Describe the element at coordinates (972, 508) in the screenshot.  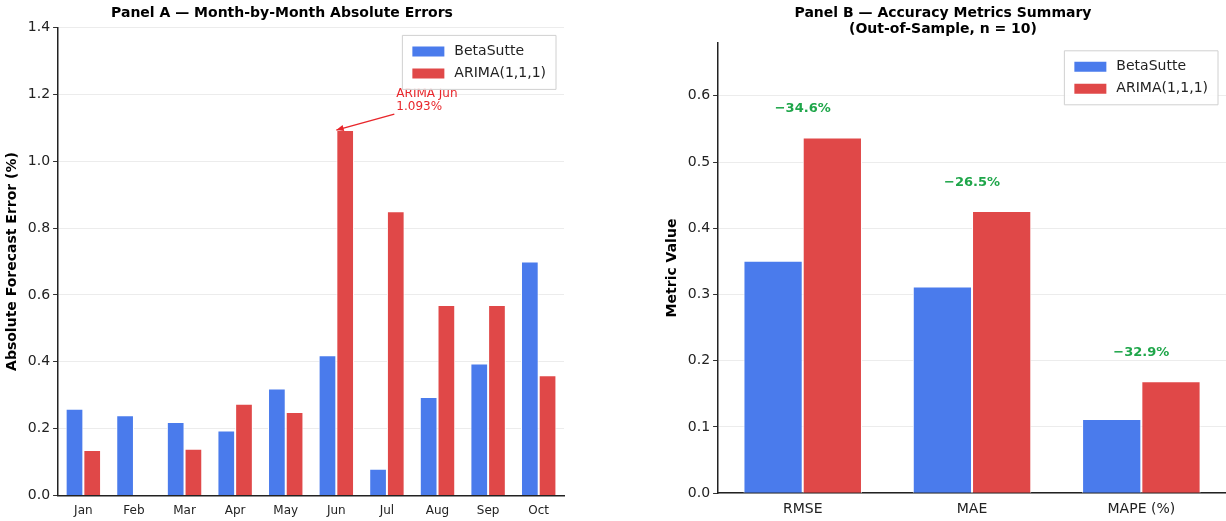
I see `x-tick-label: MAE` at that location.